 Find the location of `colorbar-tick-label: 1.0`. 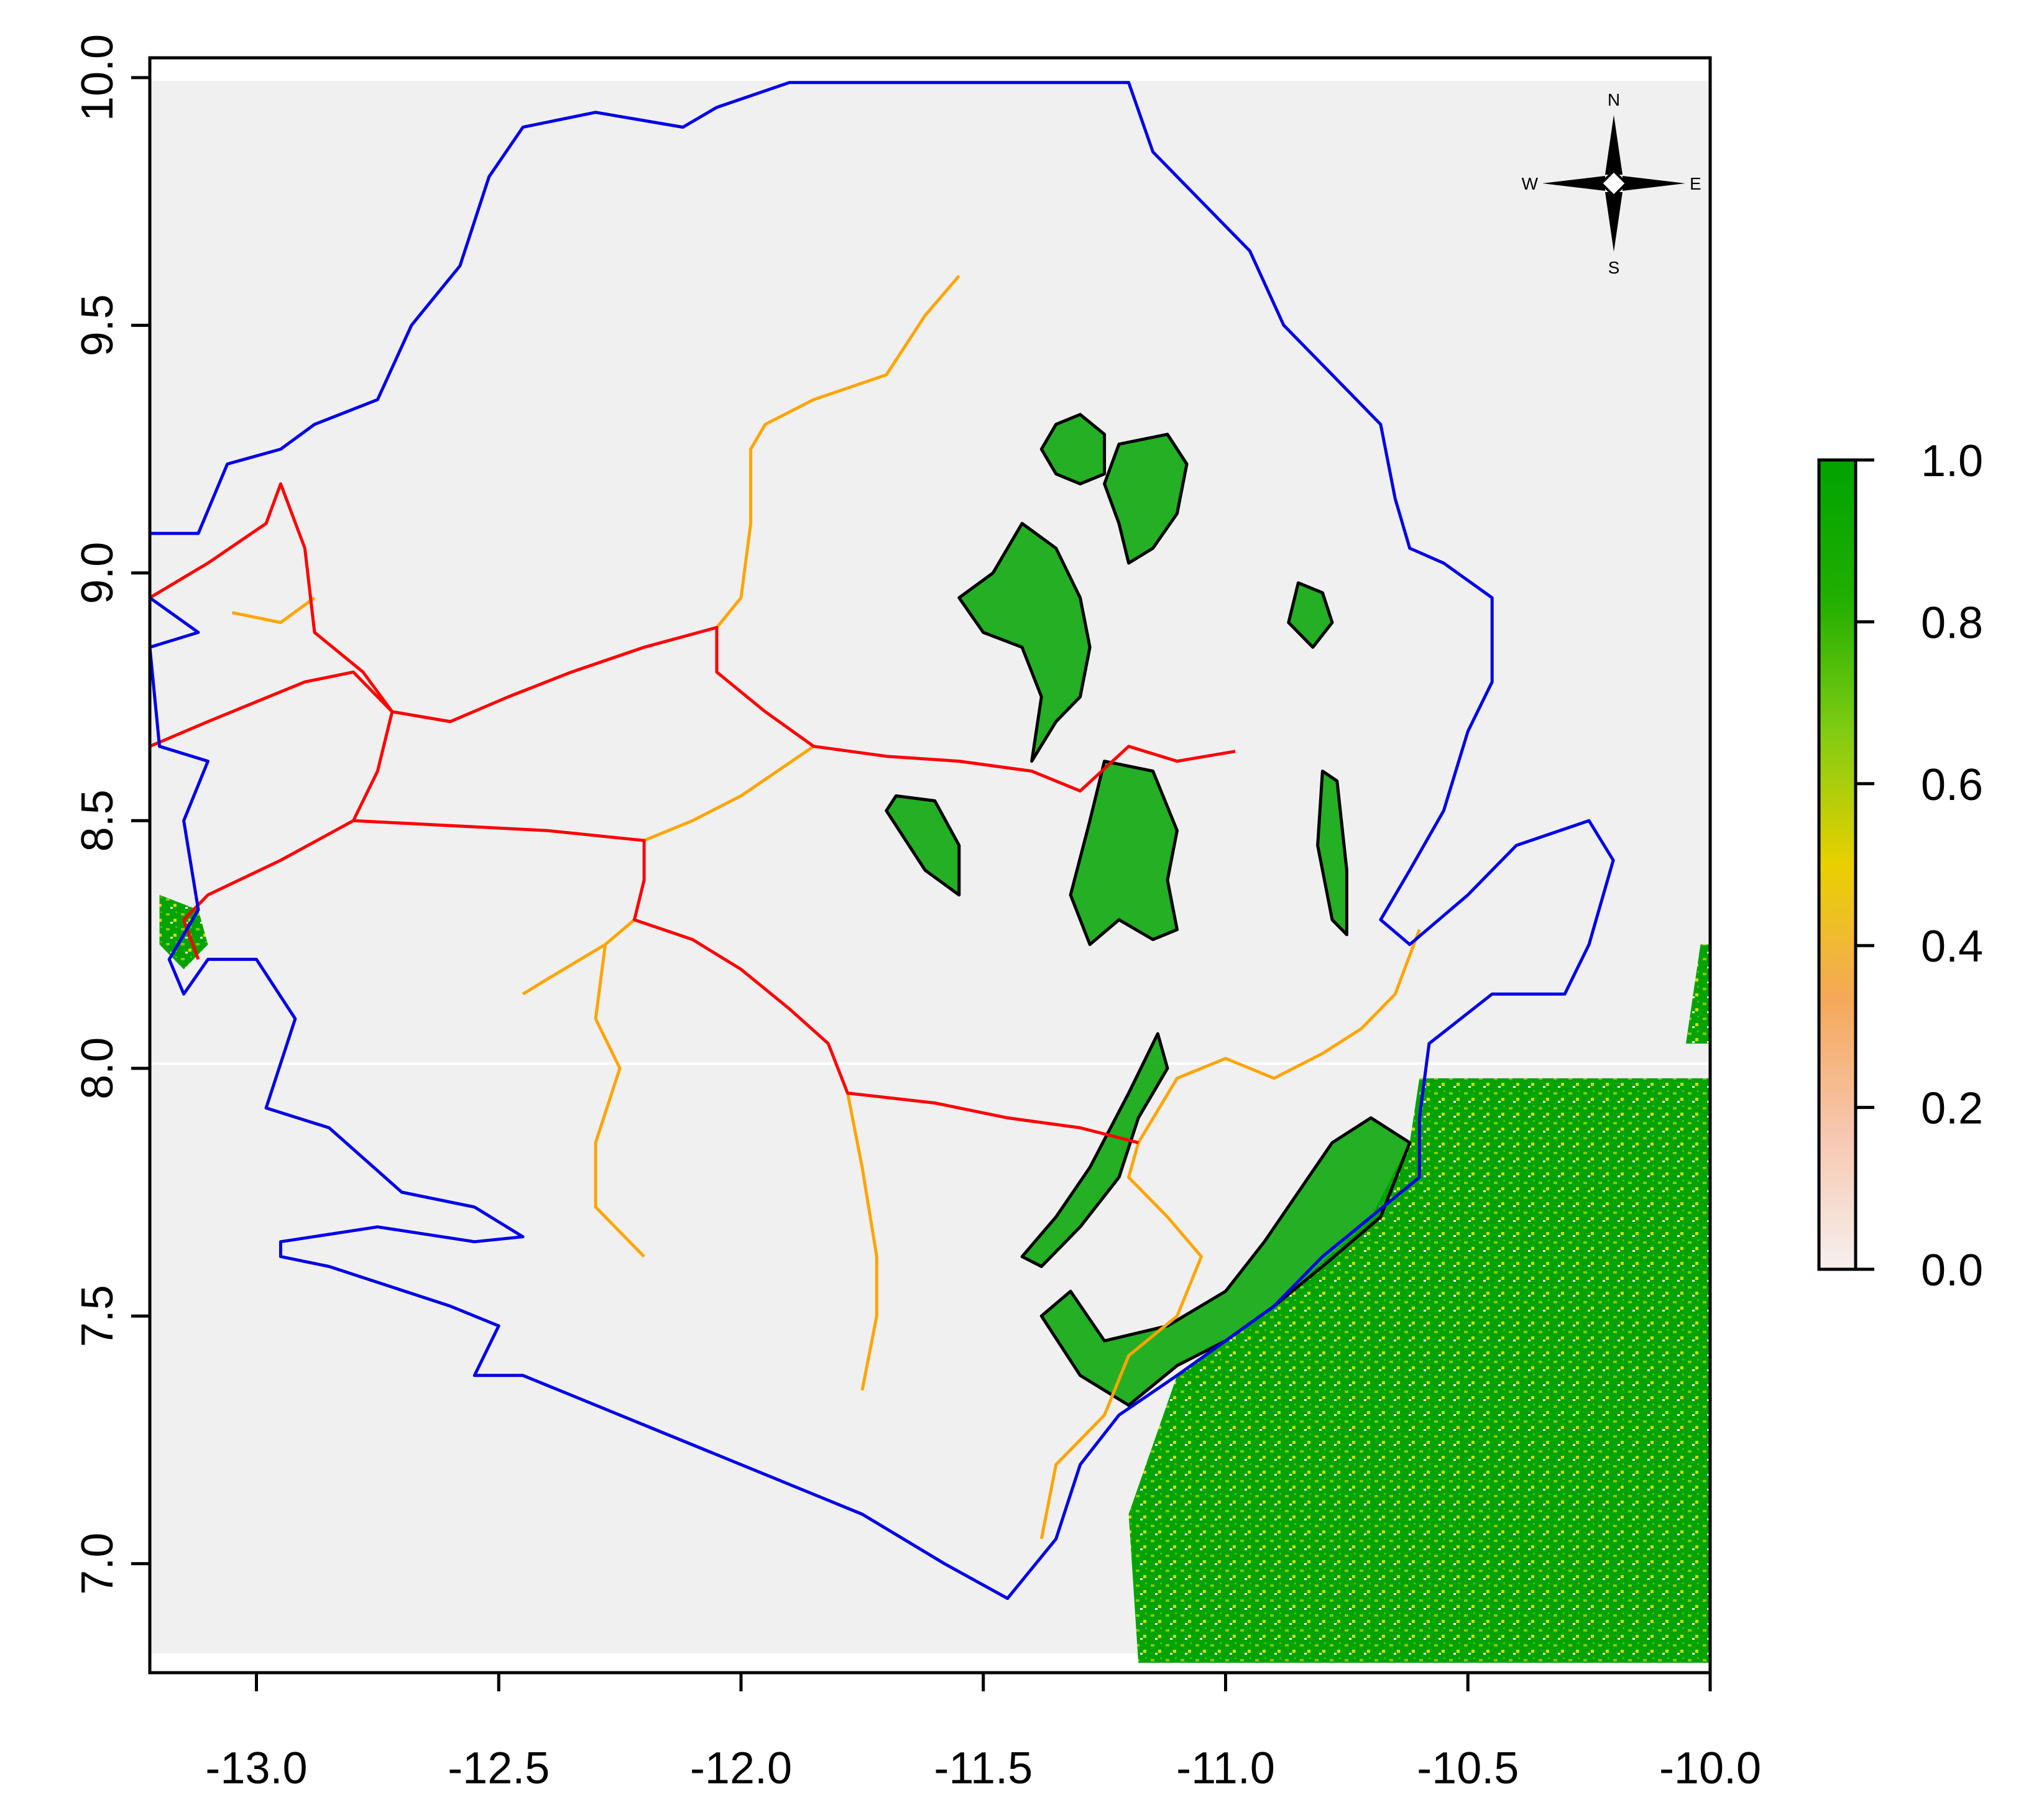

colorbar-tick-label: 1.0 is located at coordinates (1952, 461).